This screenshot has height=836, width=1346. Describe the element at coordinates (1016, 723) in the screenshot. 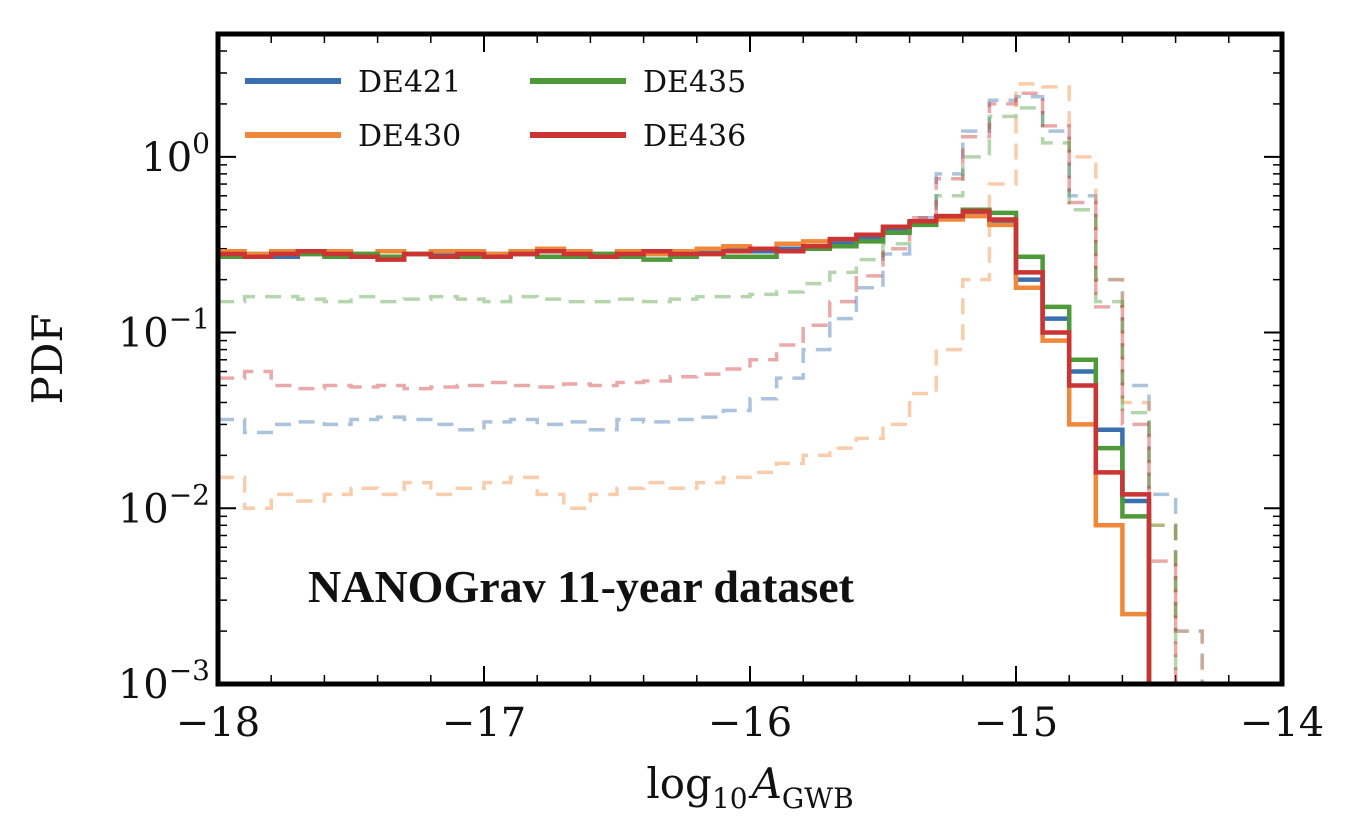

I see `x-tick-label: −15` at that location.